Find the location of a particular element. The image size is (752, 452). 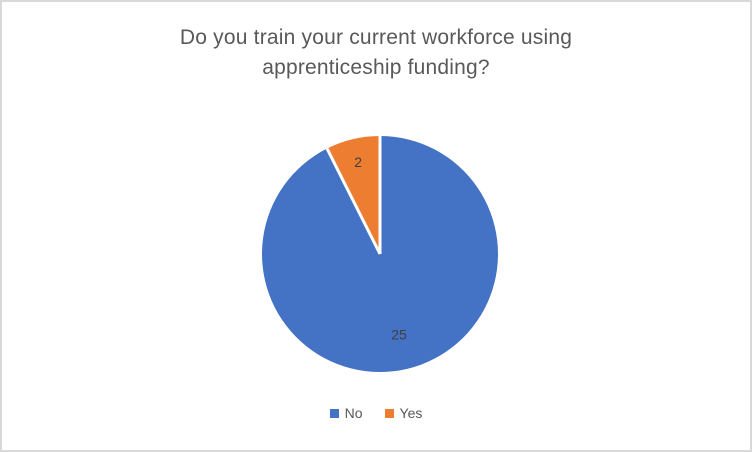

legend-item-no: No is located at coordinates (346, 413).